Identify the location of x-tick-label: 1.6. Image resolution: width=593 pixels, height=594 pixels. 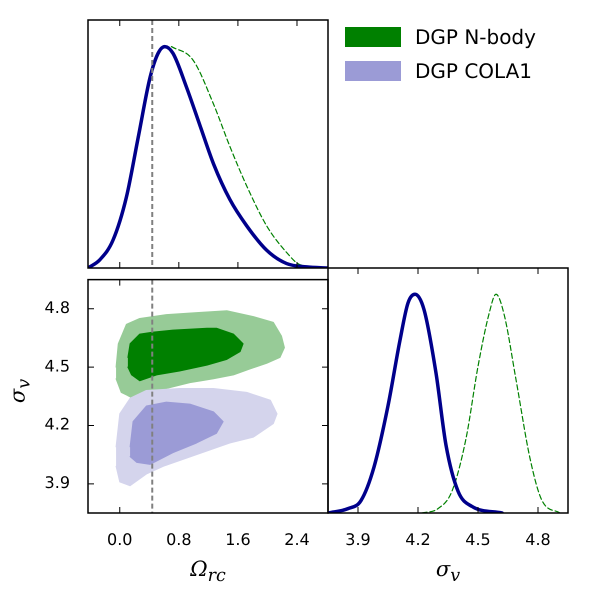
(238, 539).